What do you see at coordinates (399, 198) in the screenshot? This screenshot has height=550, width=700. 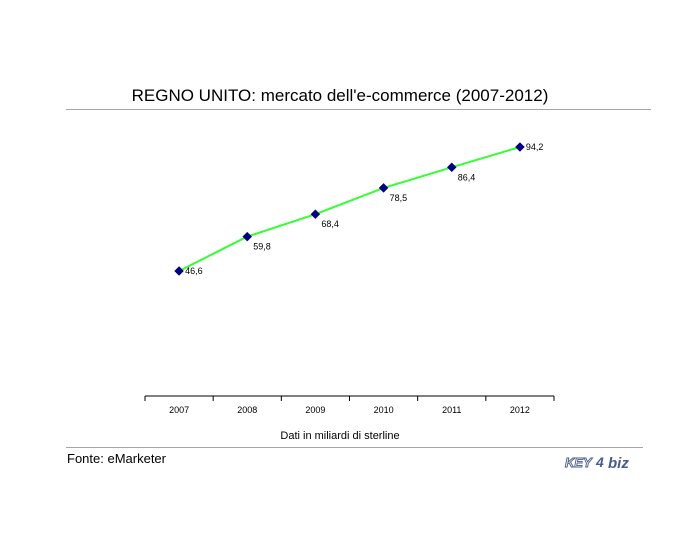 I see `data-label: 78,5` at bounding box center [399, 198].